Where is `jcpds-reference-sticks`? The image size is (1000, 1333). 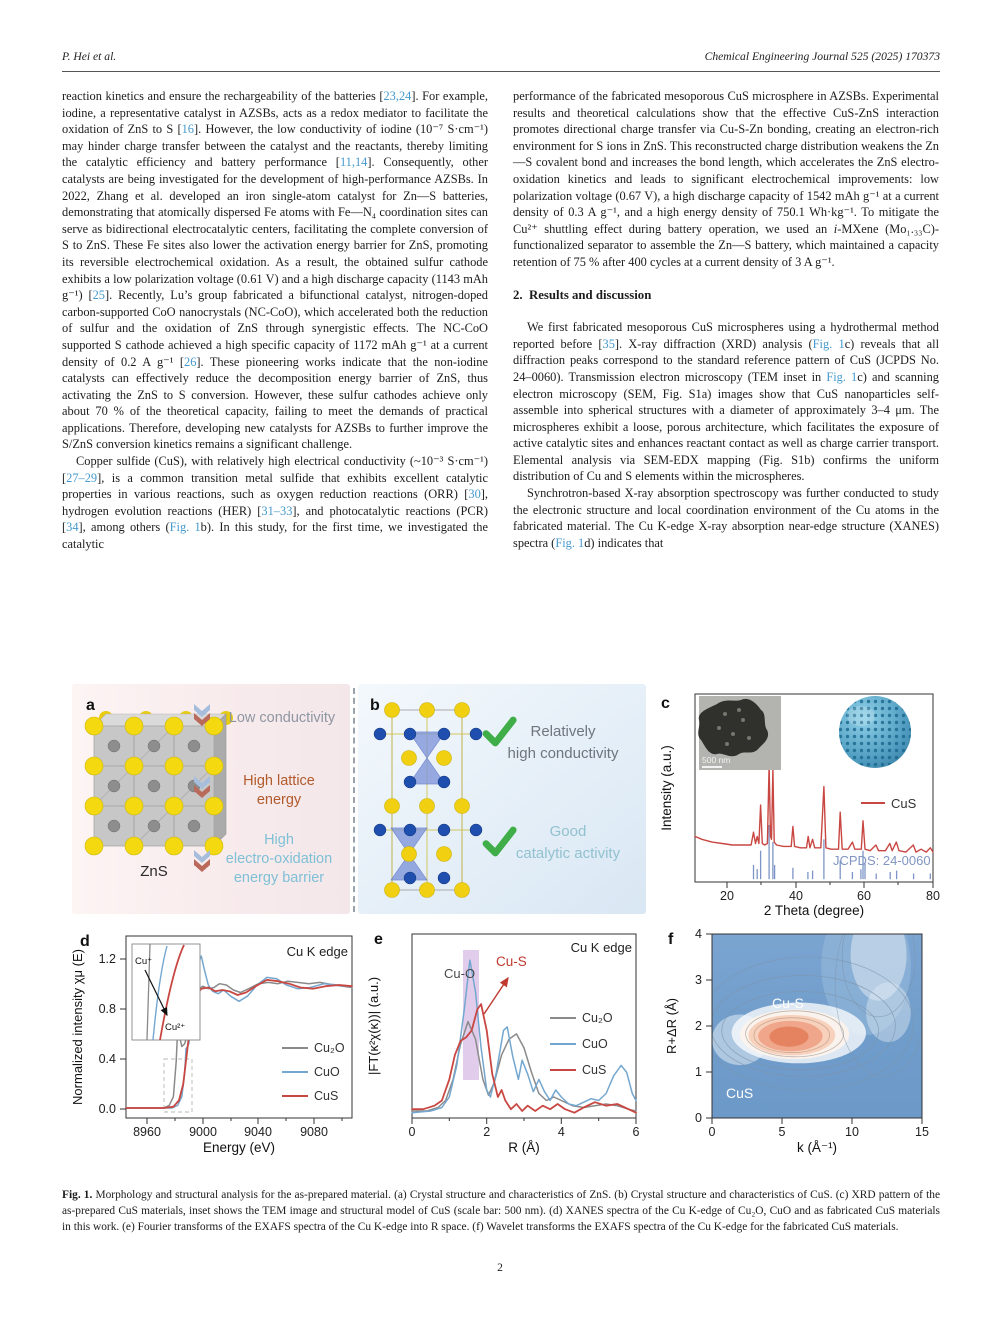
jcpds-reference-sticks is located at coordinates (841, 852).